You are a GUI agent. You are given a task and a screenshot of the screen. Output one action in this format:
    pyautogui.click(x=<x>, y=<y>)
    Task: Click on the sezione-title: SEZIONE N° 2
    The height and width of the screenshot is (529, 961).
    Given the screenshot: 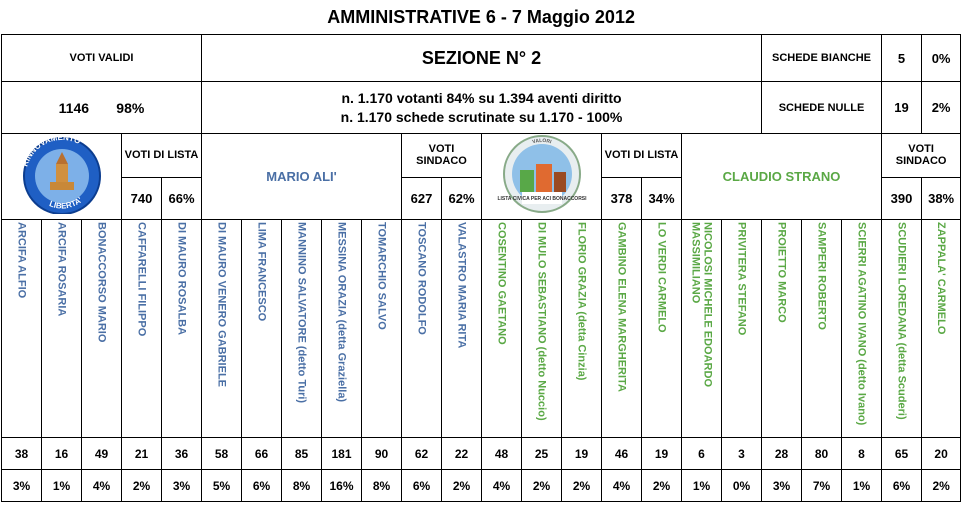 What is the action you would take?
    pyautogui.click(x=481, y=58)
    